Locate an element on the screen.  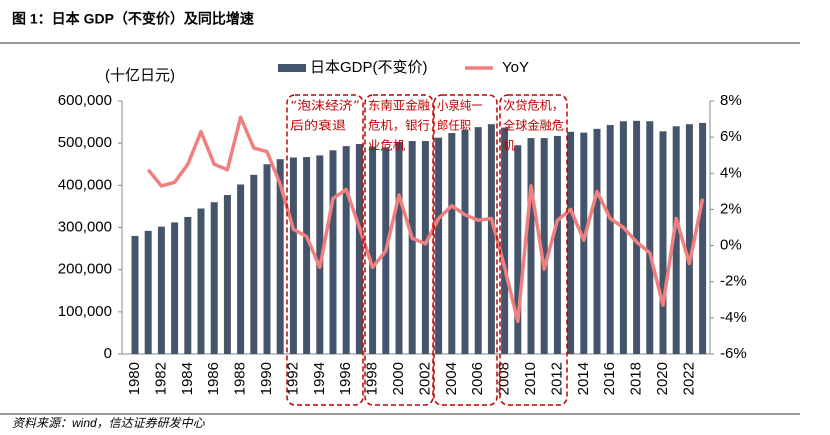
y-tick-label: 200,000 is located at coordinates (85, 269).